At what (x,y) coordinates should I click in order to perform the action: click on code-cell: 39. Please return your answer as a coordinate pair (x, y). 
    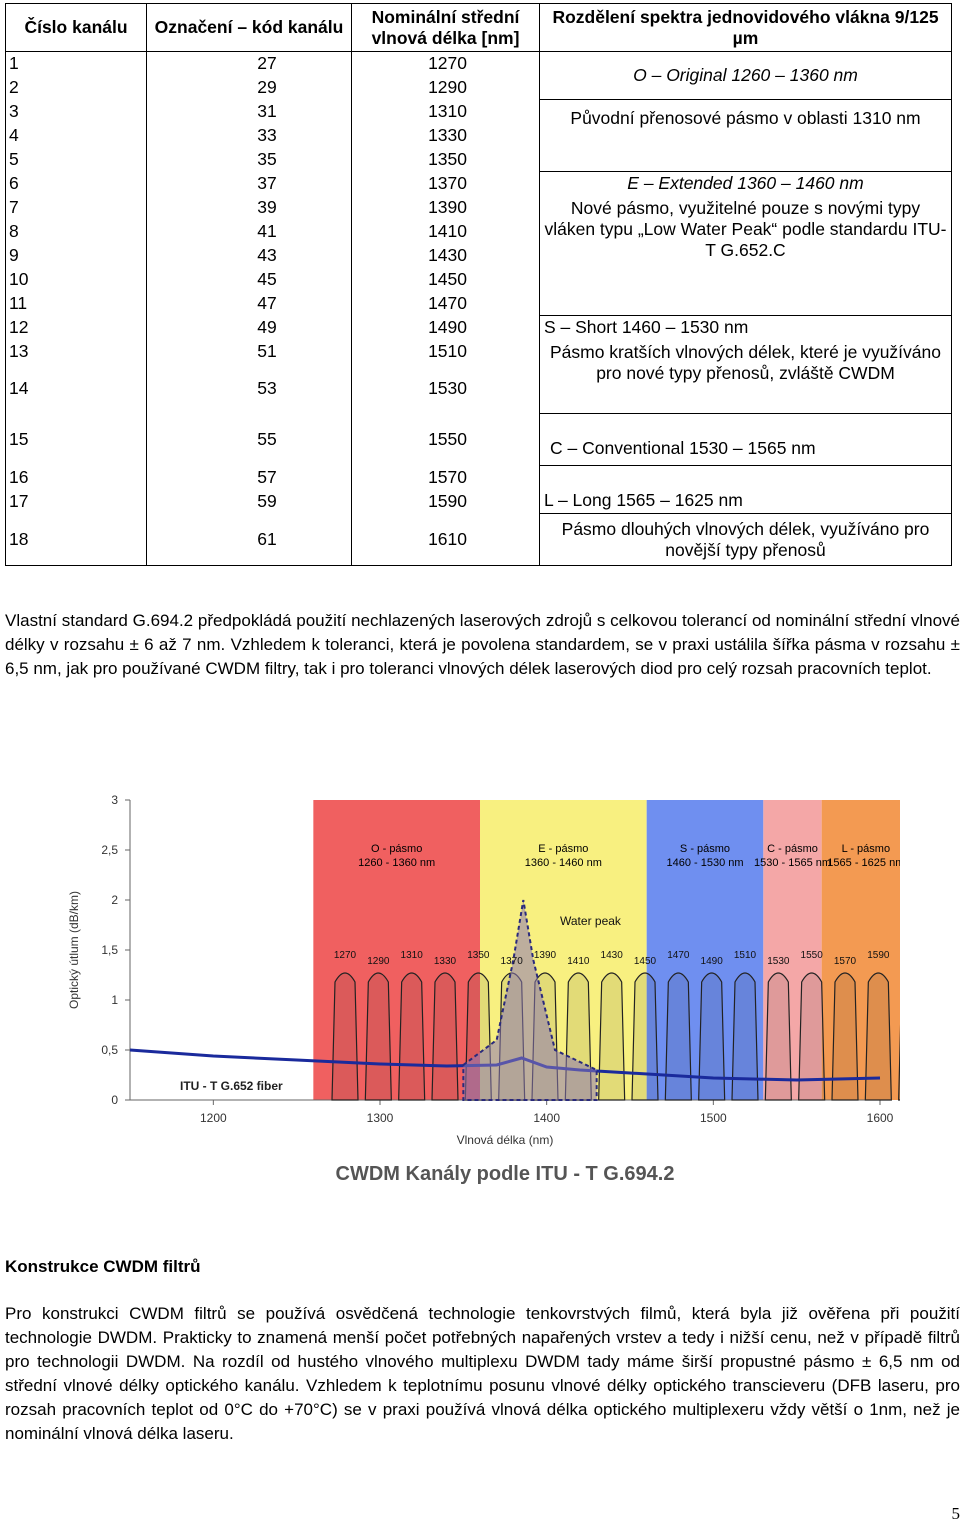
    Looking at the image, I should click on (249, 207).